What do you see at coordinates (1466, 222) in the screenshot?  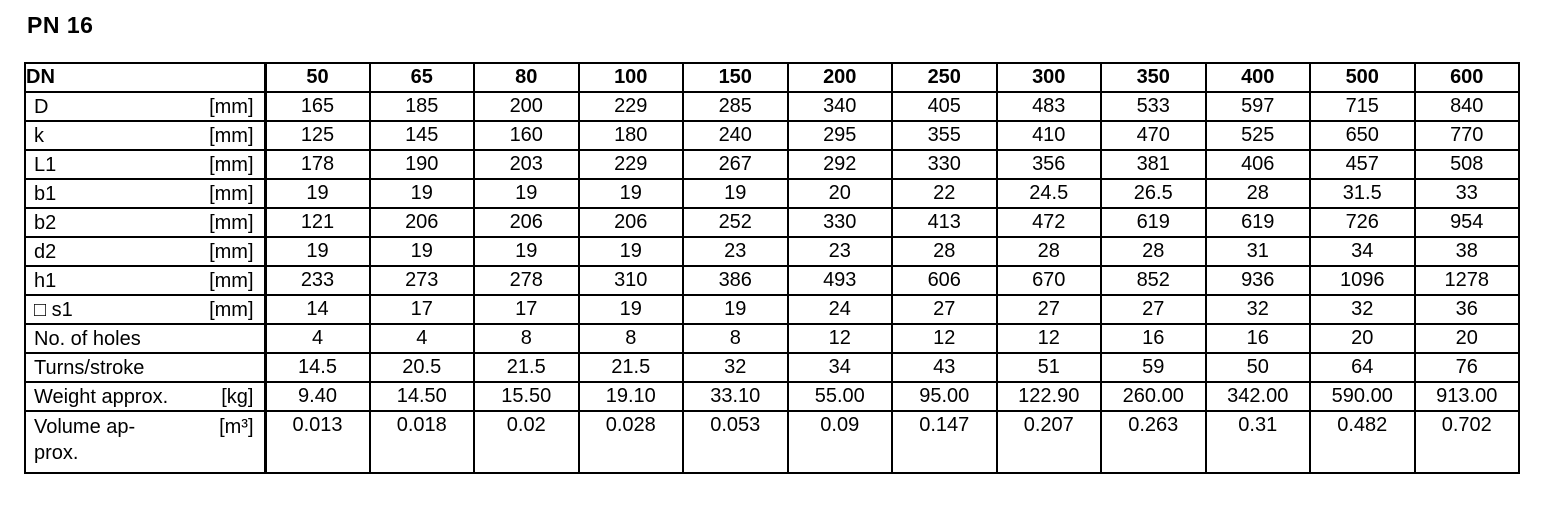 I see `cell-b2-600: 954` at bounding box center [1466, 222].